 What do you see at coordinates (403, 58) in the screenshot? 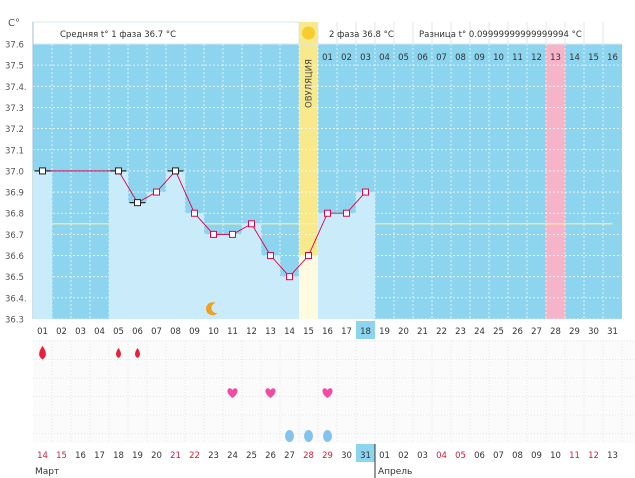
I see `phase2-day-label: 05` at bounding box center [403, 58].